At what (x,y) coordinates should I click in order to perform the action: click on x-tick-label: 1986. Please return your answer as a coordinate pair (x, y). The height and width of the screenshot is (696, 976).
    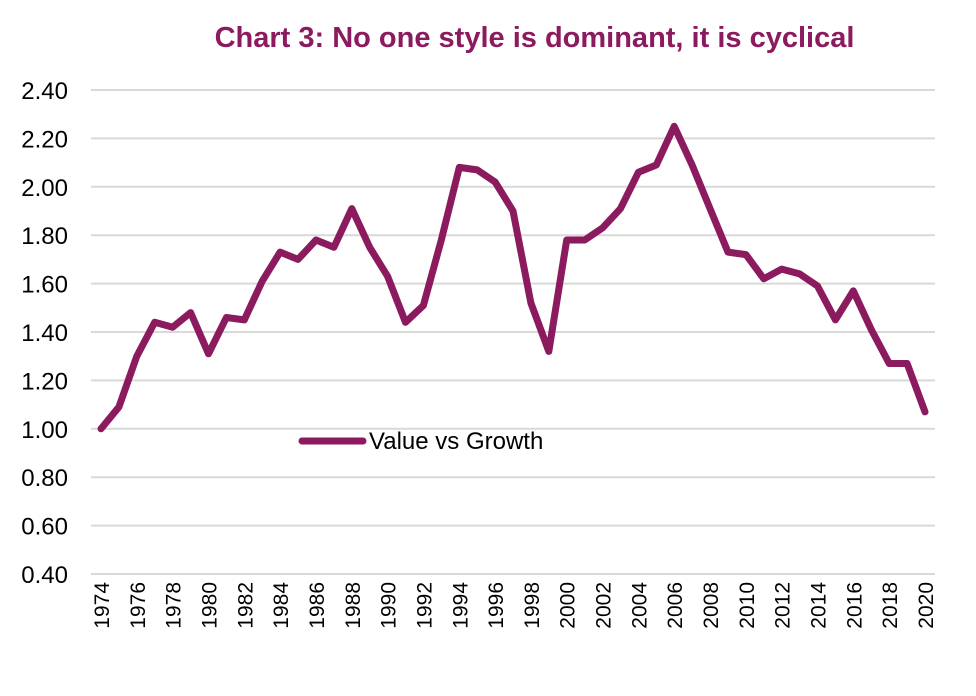
    Looking at the image, I should click on (317, 605).